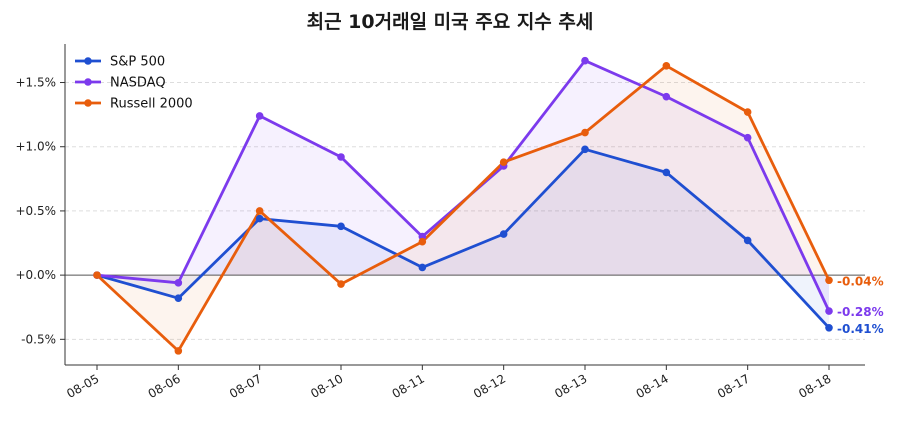 The width and height of the screenshot is (900, 424). Describe the element at coordinates (326, 386) in the screenshot. I see `x-tick-label: 08-10` at that location.